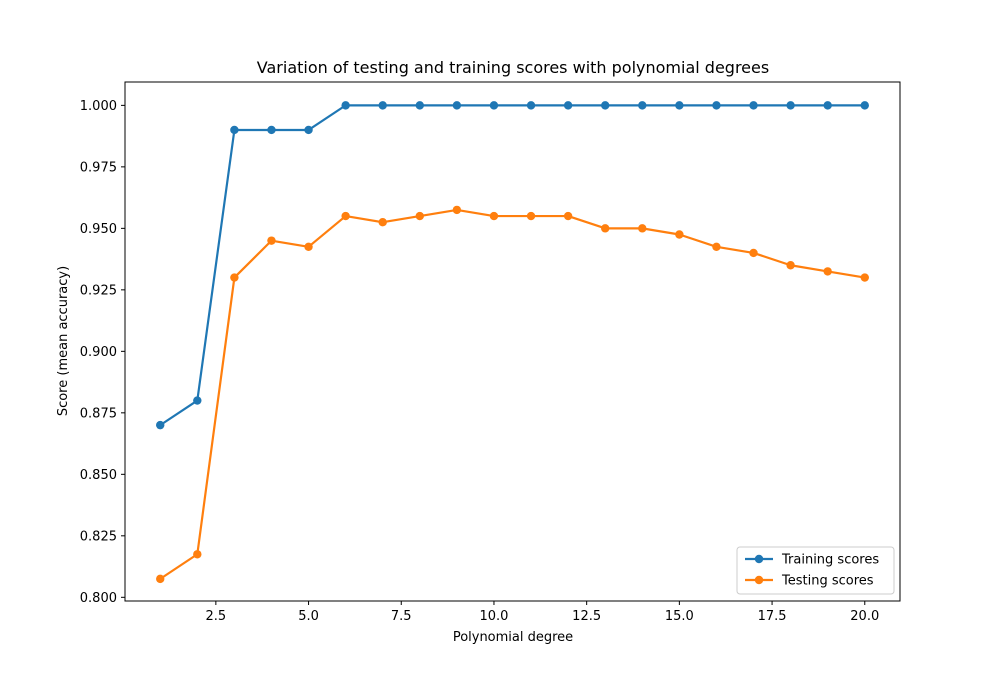 The image size is (1000, 675). What do you see at coordinates (98, 352) in the screenshot?
I see `y-tick-label: 0.900` at bounding box center [98, 352].